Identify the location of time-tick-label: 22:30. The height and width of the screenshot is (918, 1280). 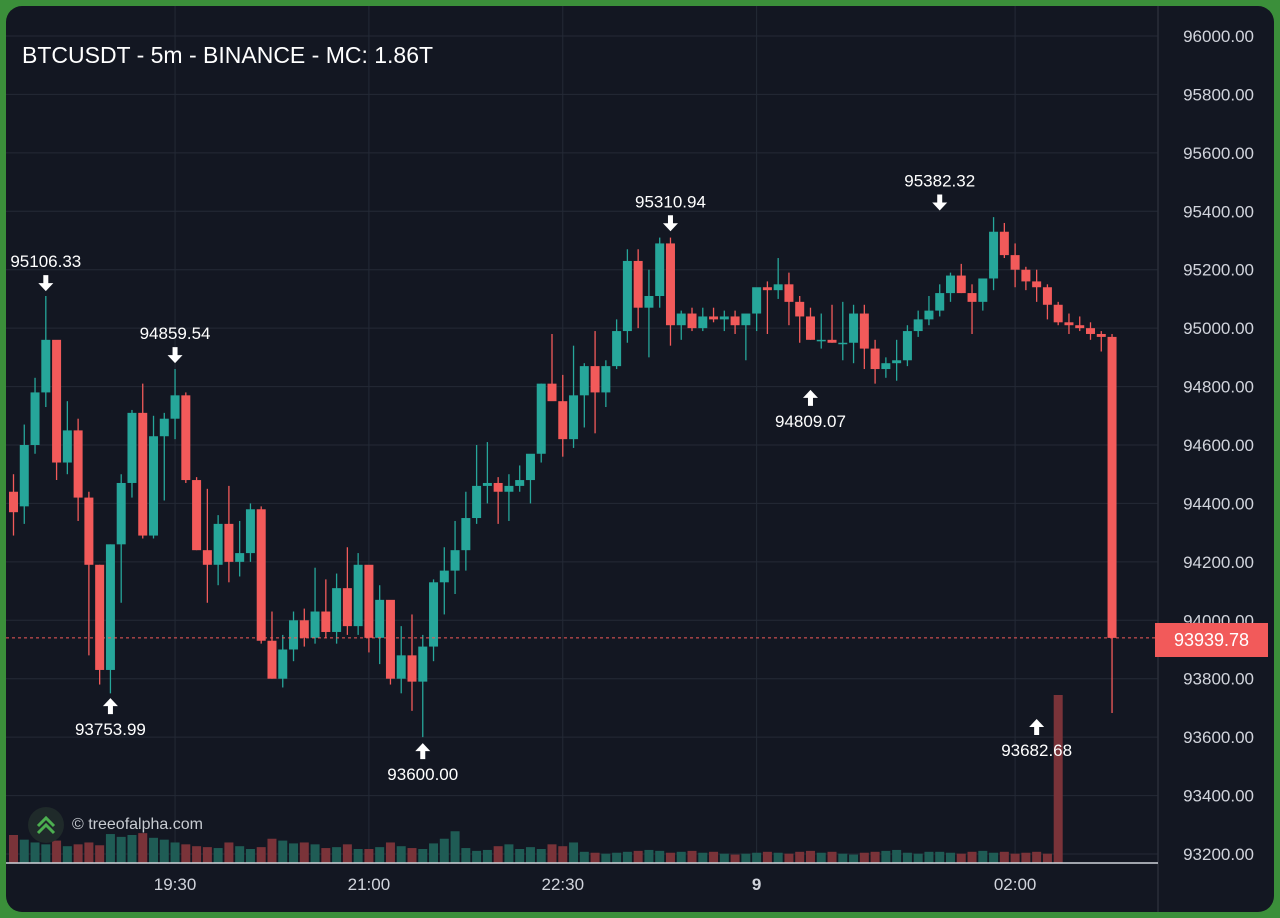
(562, 884).